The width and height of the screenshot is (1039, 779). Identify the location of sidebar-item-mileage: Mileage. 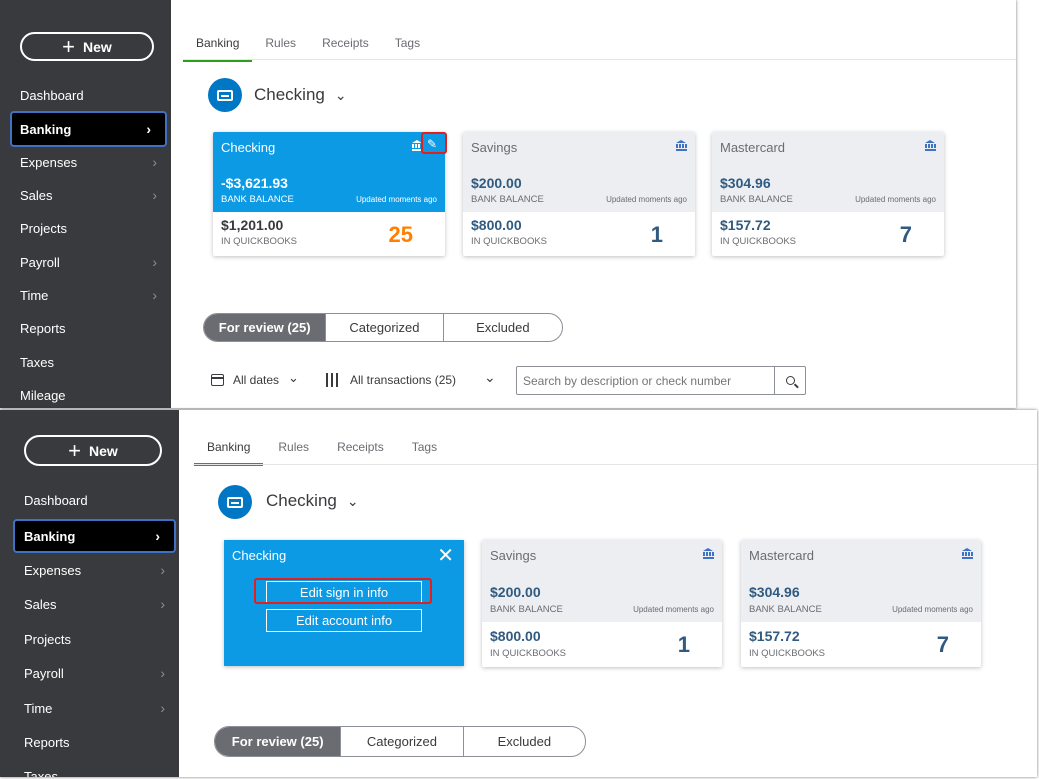
(43, 395).